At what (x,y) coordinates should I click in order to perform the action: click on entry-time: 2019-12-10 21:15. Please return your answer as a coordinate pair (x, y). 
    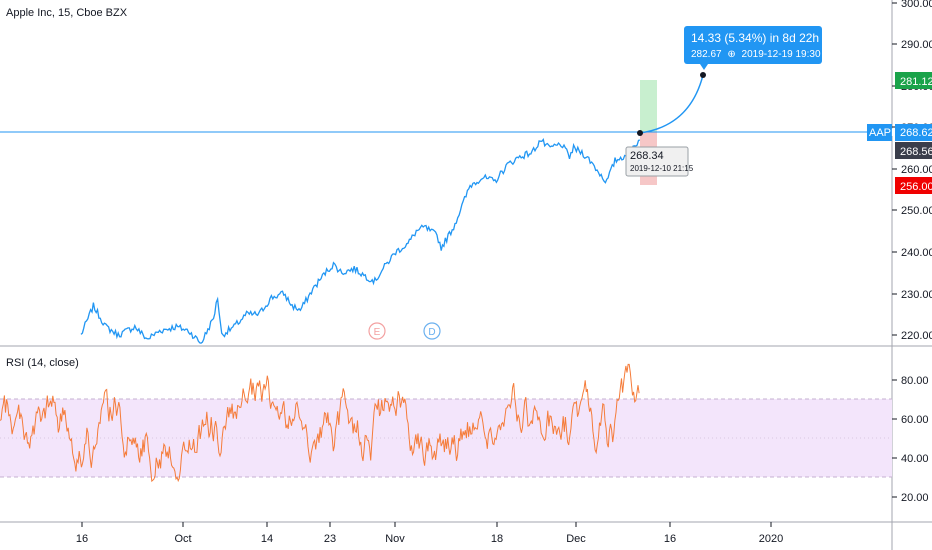
    Looking at the image, I should click on (662, 168).